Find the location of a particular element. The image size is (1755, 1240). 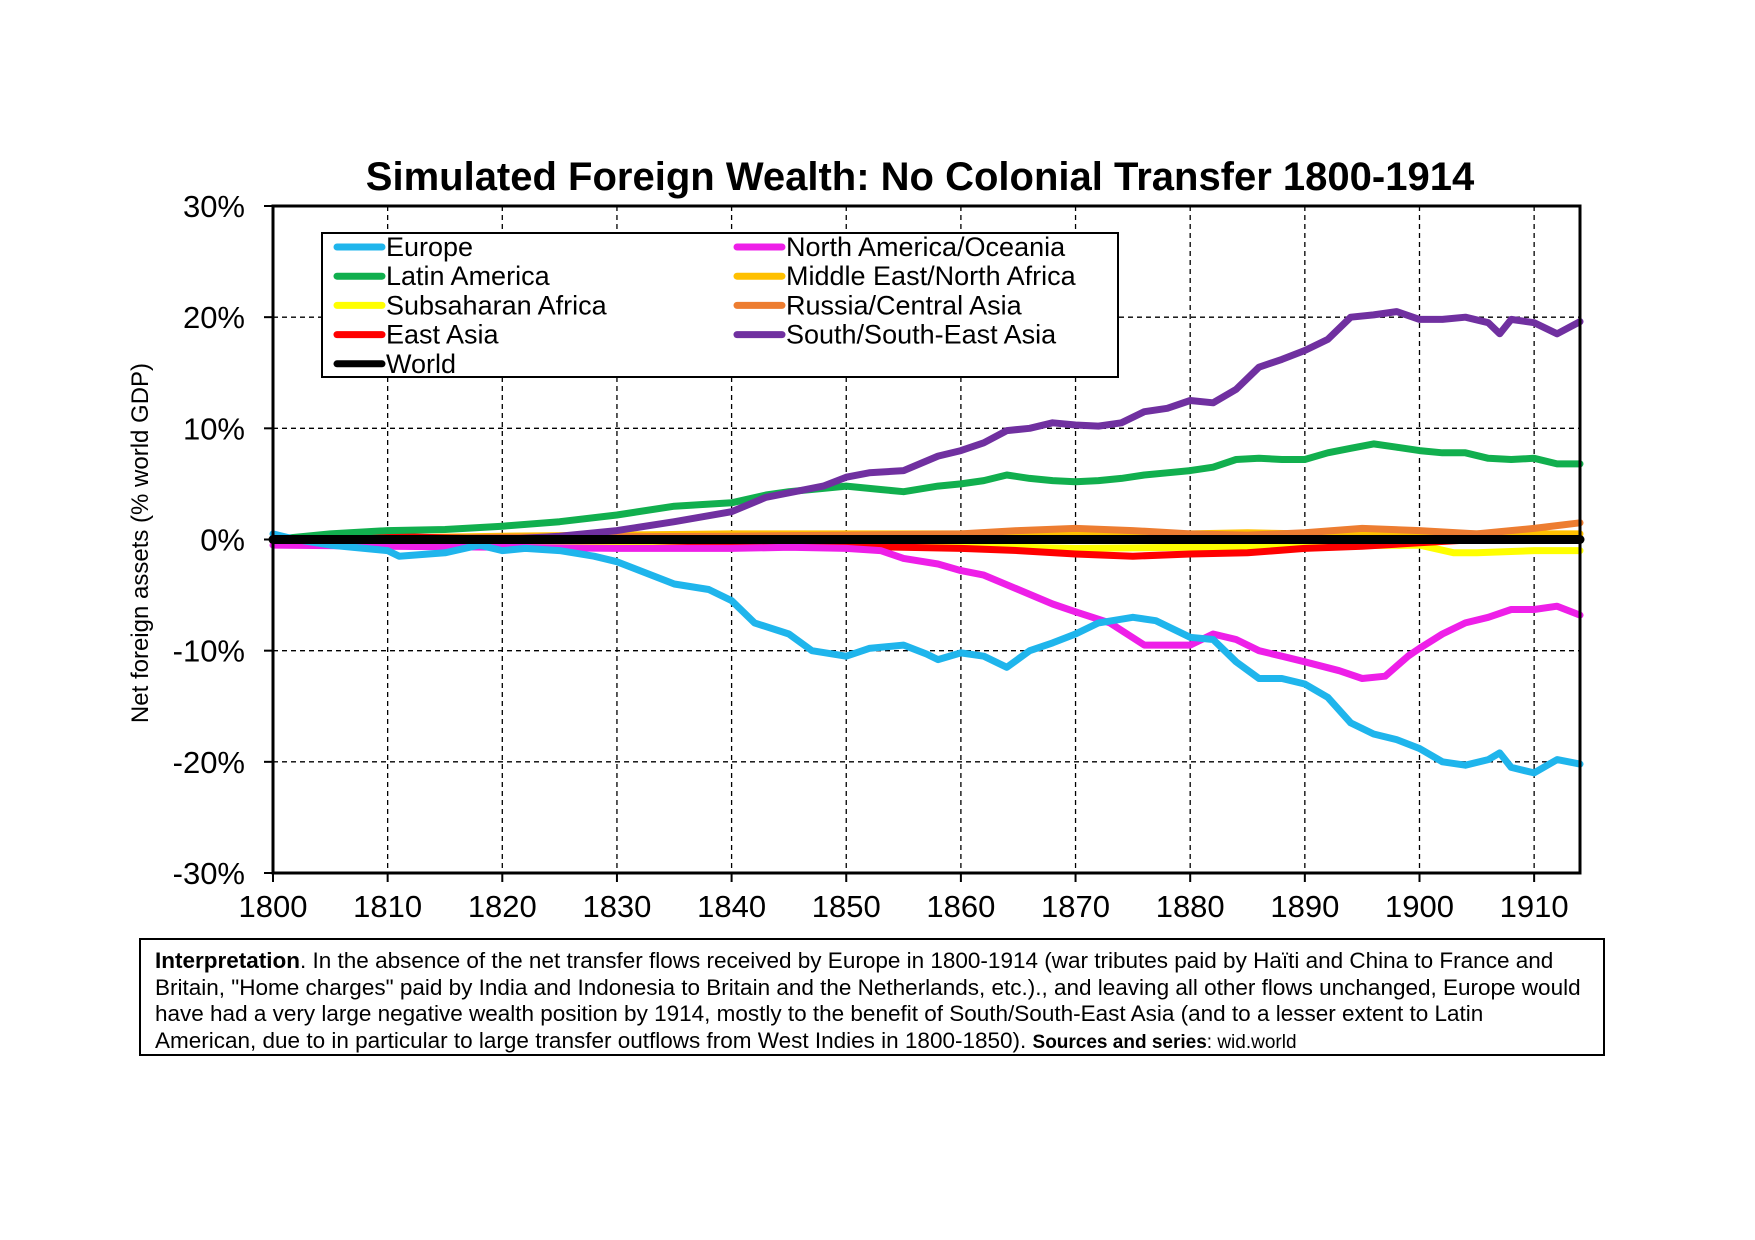

legend-label-north-america-oceania: North America/Oceania is located at coordinates (926, 247).